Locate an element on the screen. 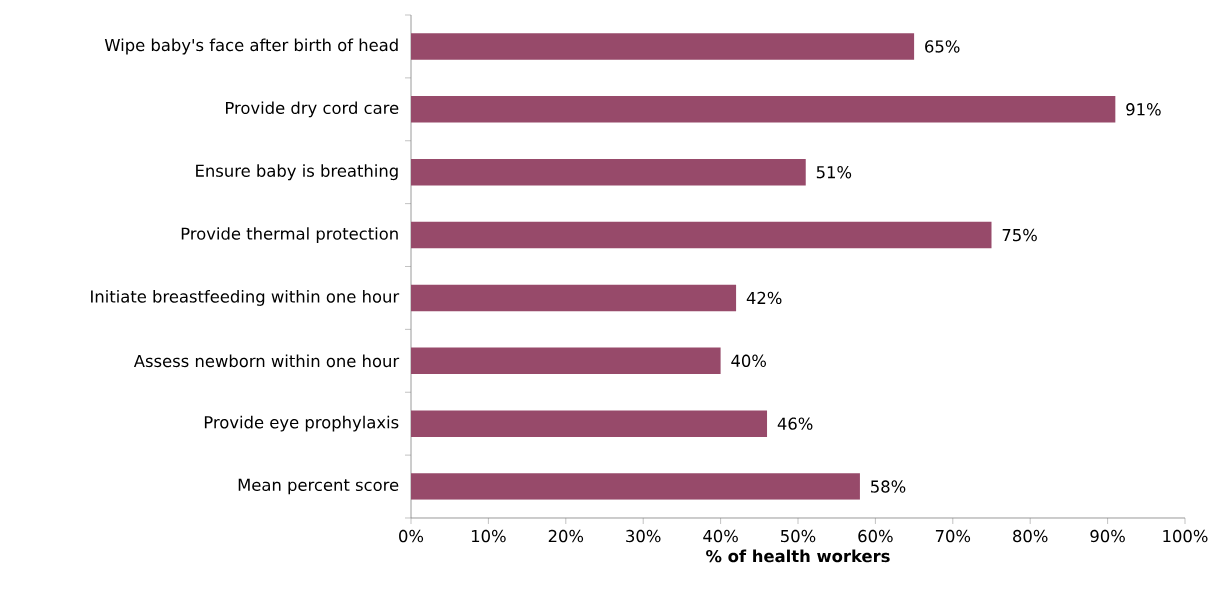 This screenshot has height=593, width=1215. data-label: 42% is located at coordinates (764, 298).